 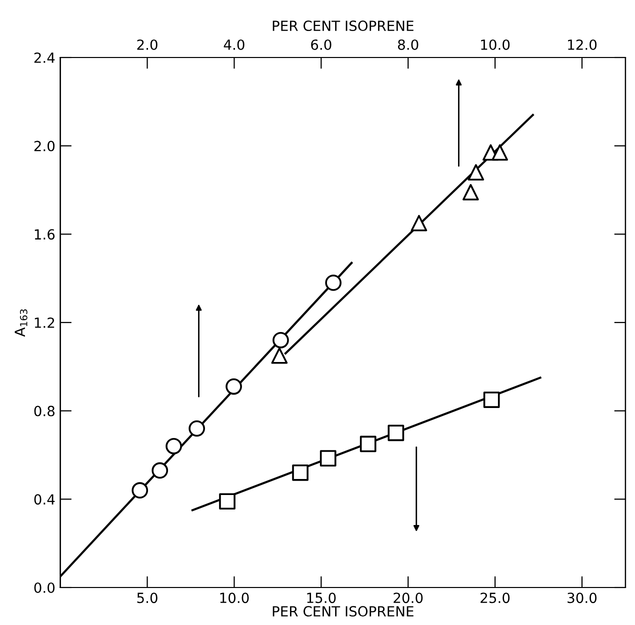 What do you see at coordinates (495, 598) in the screenshot?
I see `x-tick-label: 25.0` at bounding box center [495, 598].